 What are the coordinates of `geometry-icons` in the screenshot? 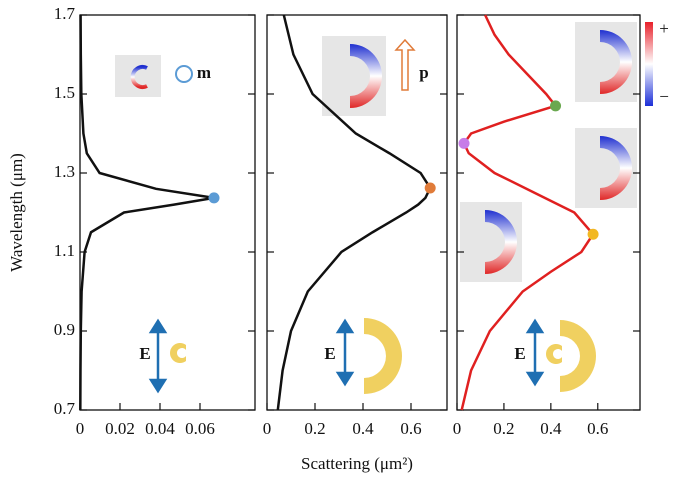 It's located at (383, 356).